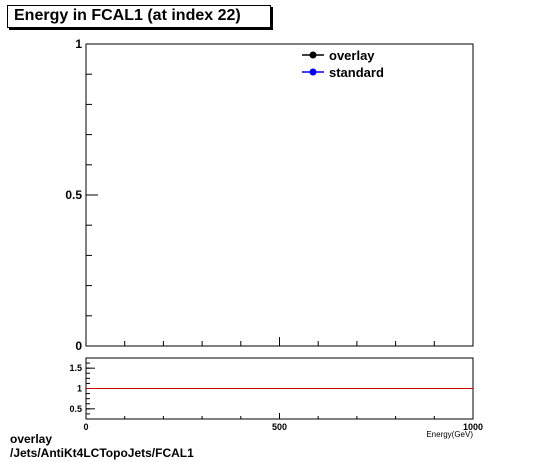 This screenshot has height=462, width=546. Describe the element at coordinates (343, 64) in the screenshot. I see `legend: overlay standard` at that location.